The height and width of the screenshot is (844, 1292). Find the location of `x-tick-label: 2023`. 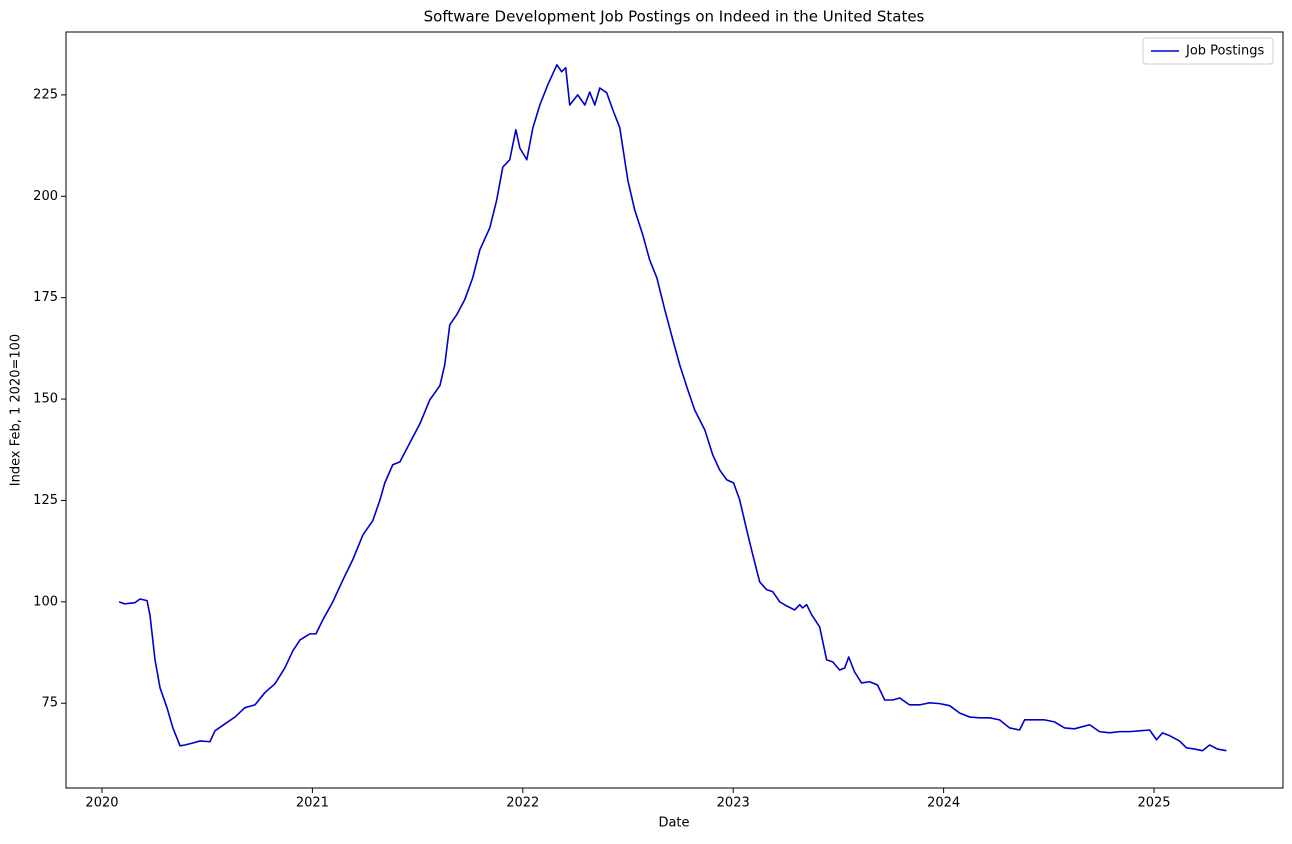

x-tick-label: 2023 is located at coordinates (733, 803).